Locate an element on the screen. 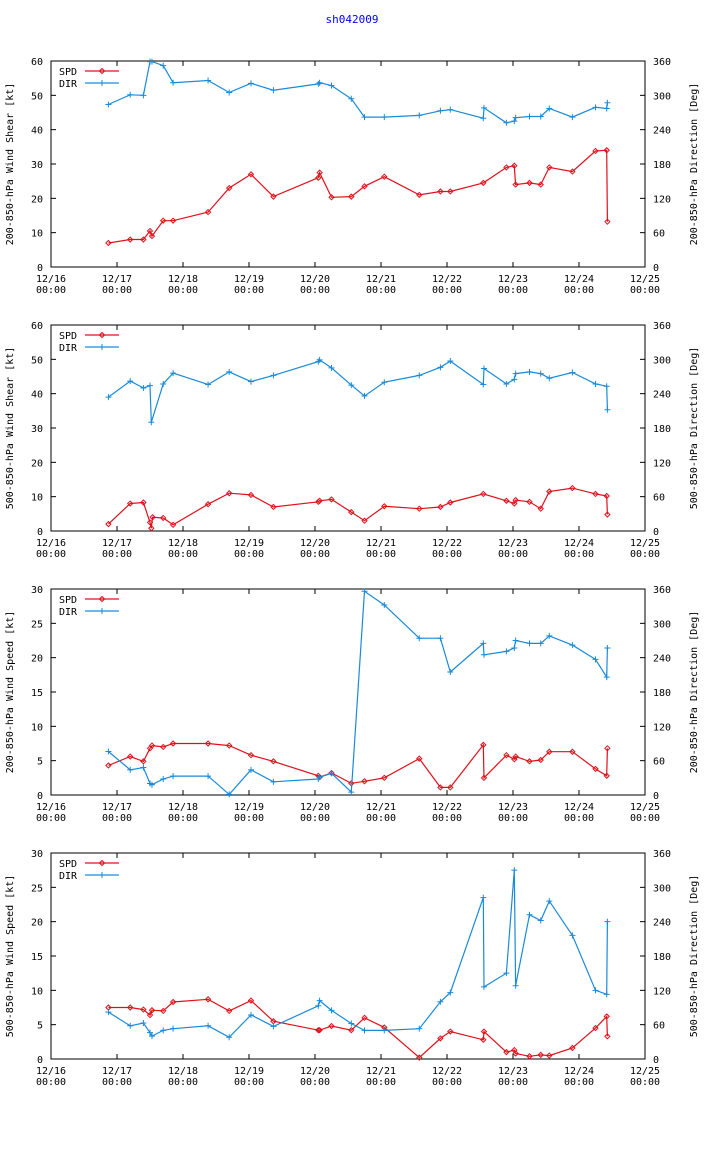 The width and height of the screenshot is (704, 1156). x-tick-label: 12/23 is located at coordinates (513, 807).